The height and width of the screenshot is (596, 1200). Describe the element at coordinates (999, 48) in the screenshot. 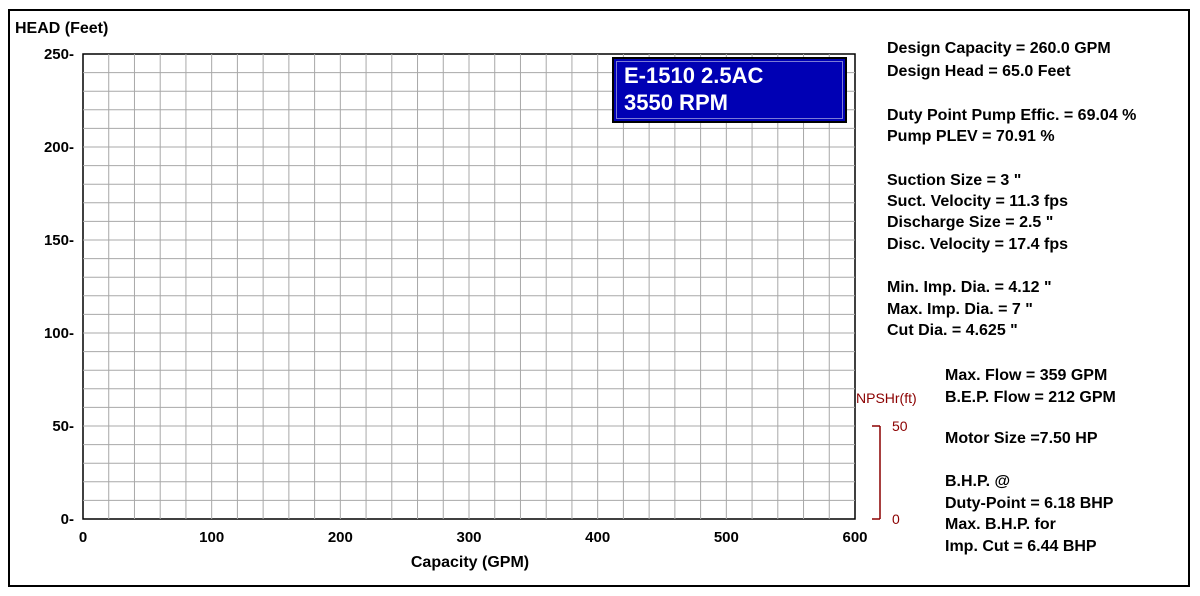

I see `design-capacity: Design Capacity = 260.0 GPM` at that location.